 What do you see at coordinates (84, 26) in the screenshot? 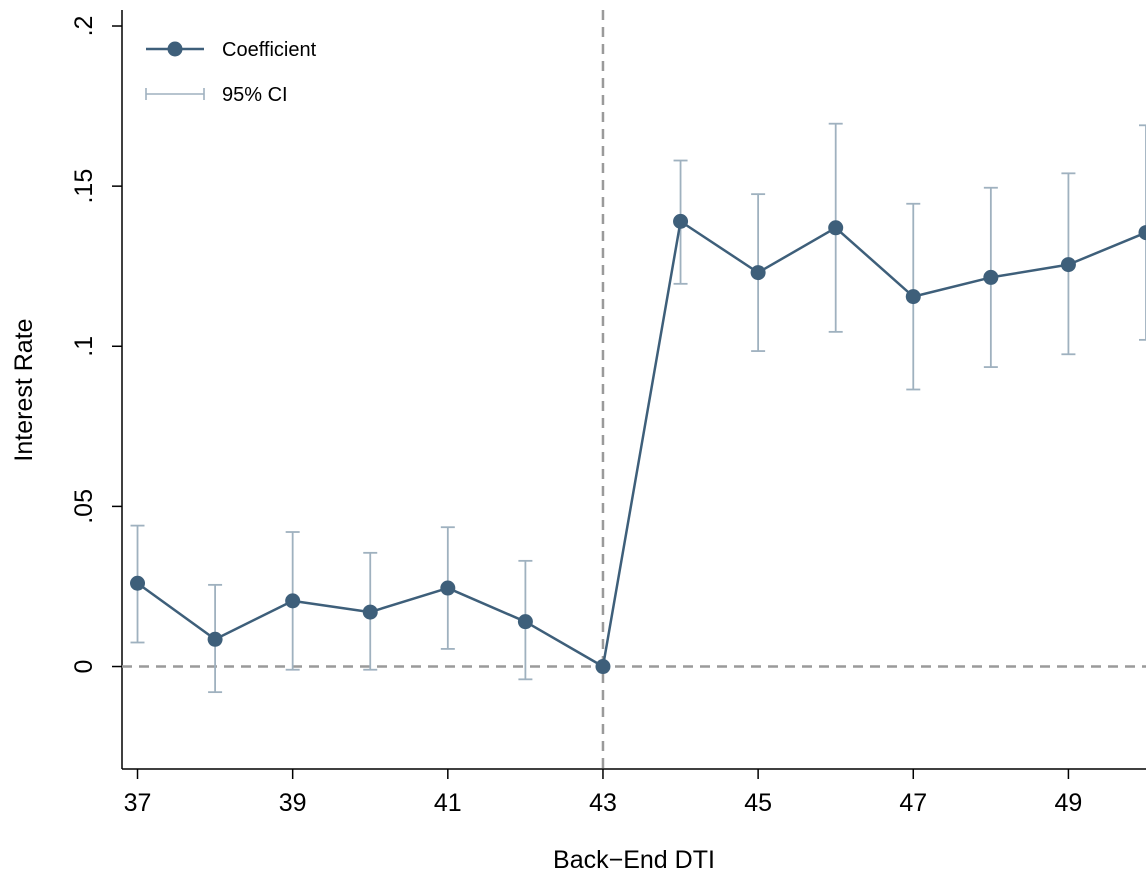
I see `y-tick-label: .2` at bounding box center [84, 26].